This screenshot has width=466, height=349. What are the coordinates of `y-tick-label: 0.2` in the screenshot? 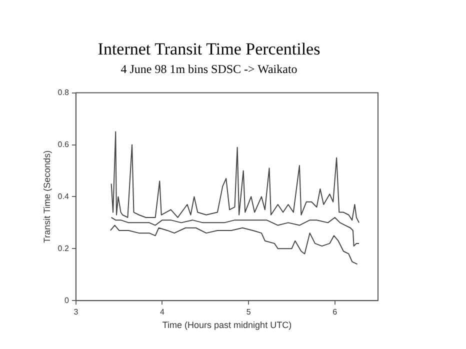 It's located at (64, 248).